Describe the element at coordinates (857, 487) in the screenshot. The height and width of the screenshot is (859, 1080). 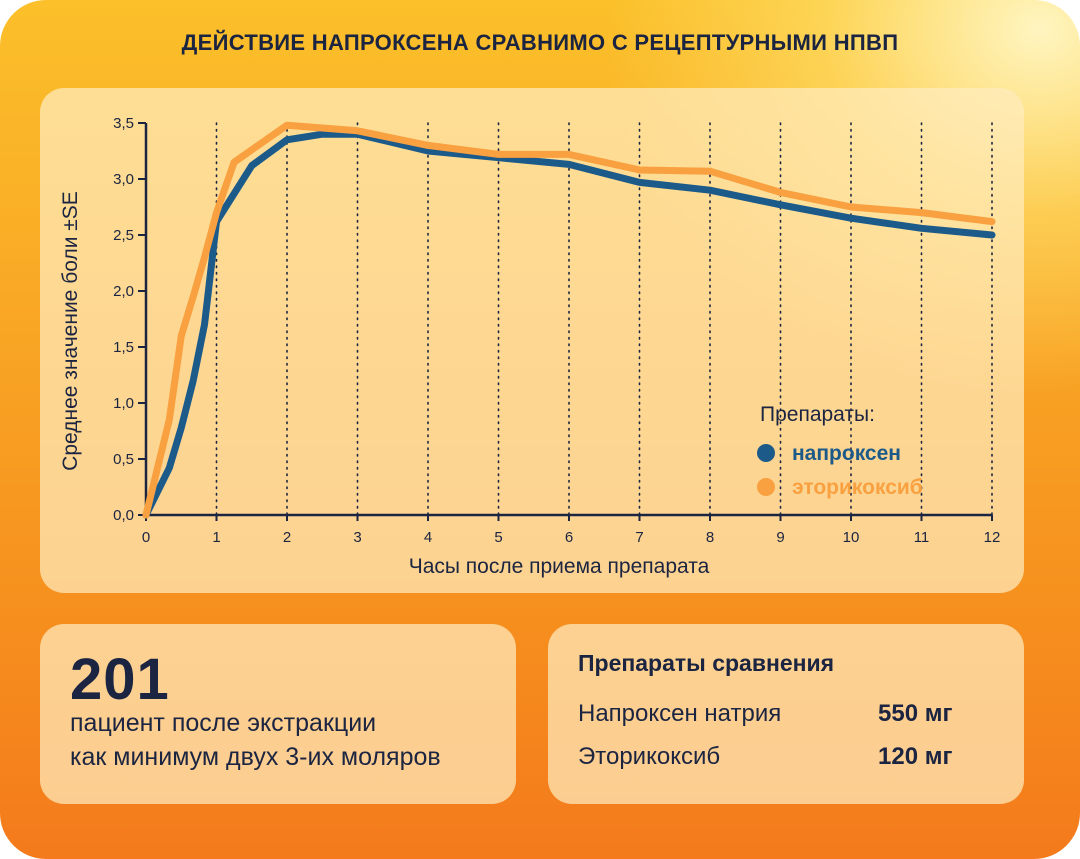
I see `legend-label-etoricoxib: эторикоксиб` at that location.